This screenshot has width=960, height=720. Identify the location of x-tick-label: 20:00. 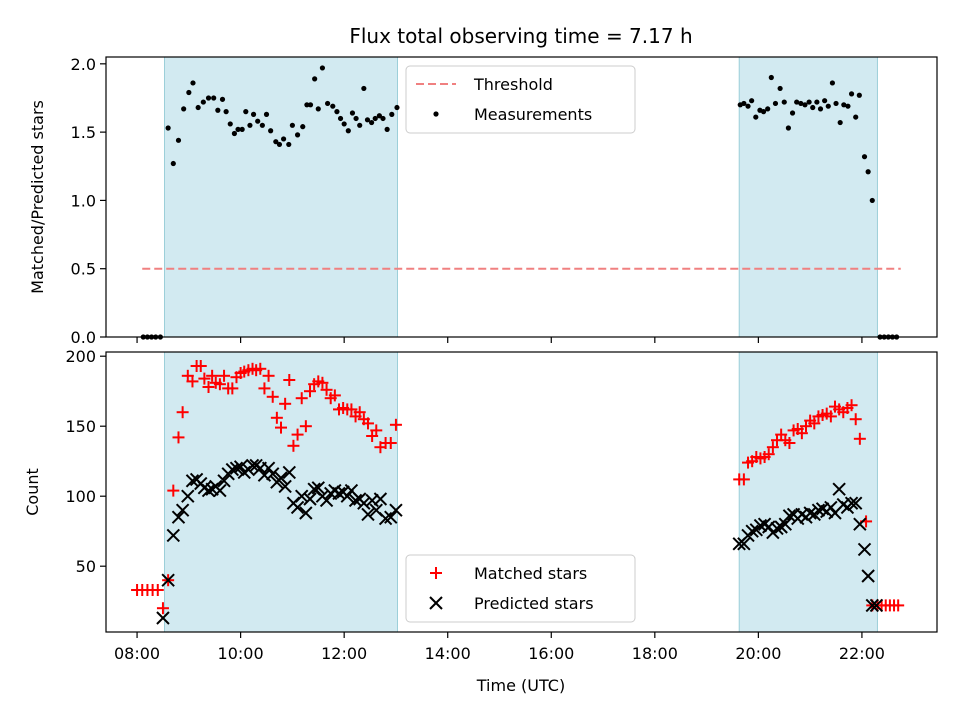
(758, 653).